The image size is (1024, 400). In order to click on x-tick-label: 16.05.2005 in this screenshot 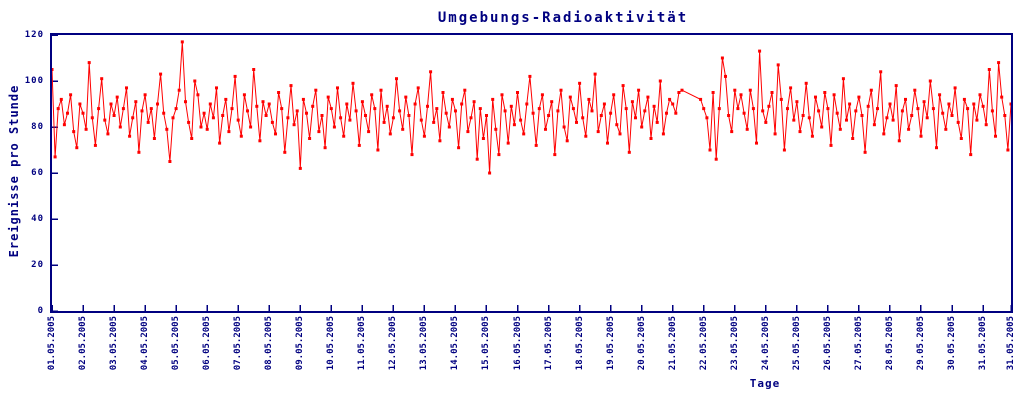, I will do `click(517, 343)`.